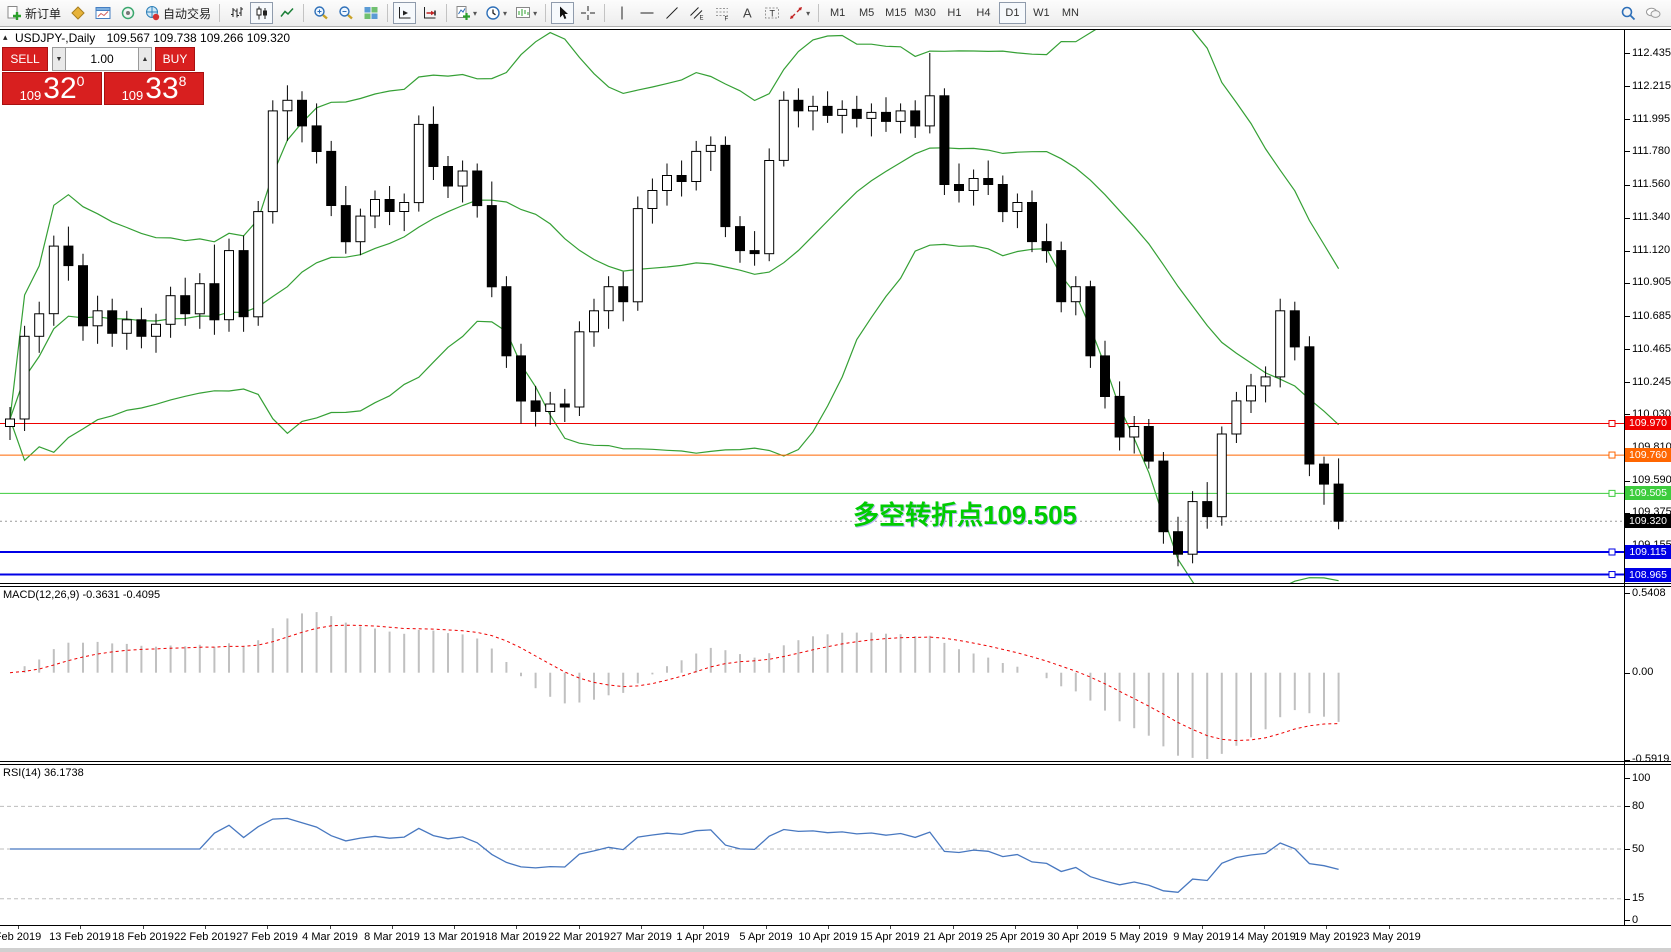 The width and height of the screenshot is (1671, 952). I want to click on date-axis-label: 19 May 2019, so click(1326, 937).